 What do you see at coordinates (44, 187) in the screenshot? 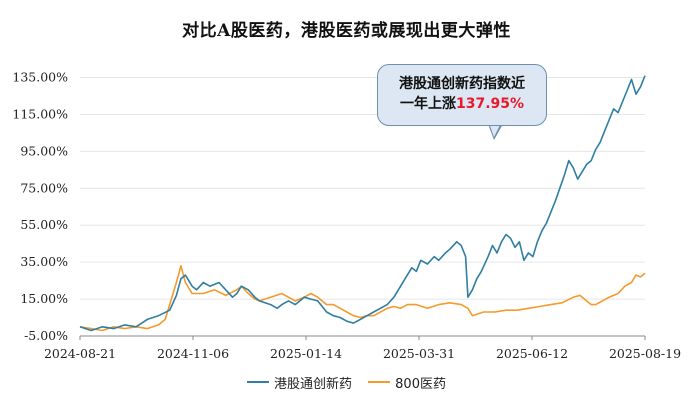
I see `y-tick-label: 75.00%` at bounding box center [44, 187].